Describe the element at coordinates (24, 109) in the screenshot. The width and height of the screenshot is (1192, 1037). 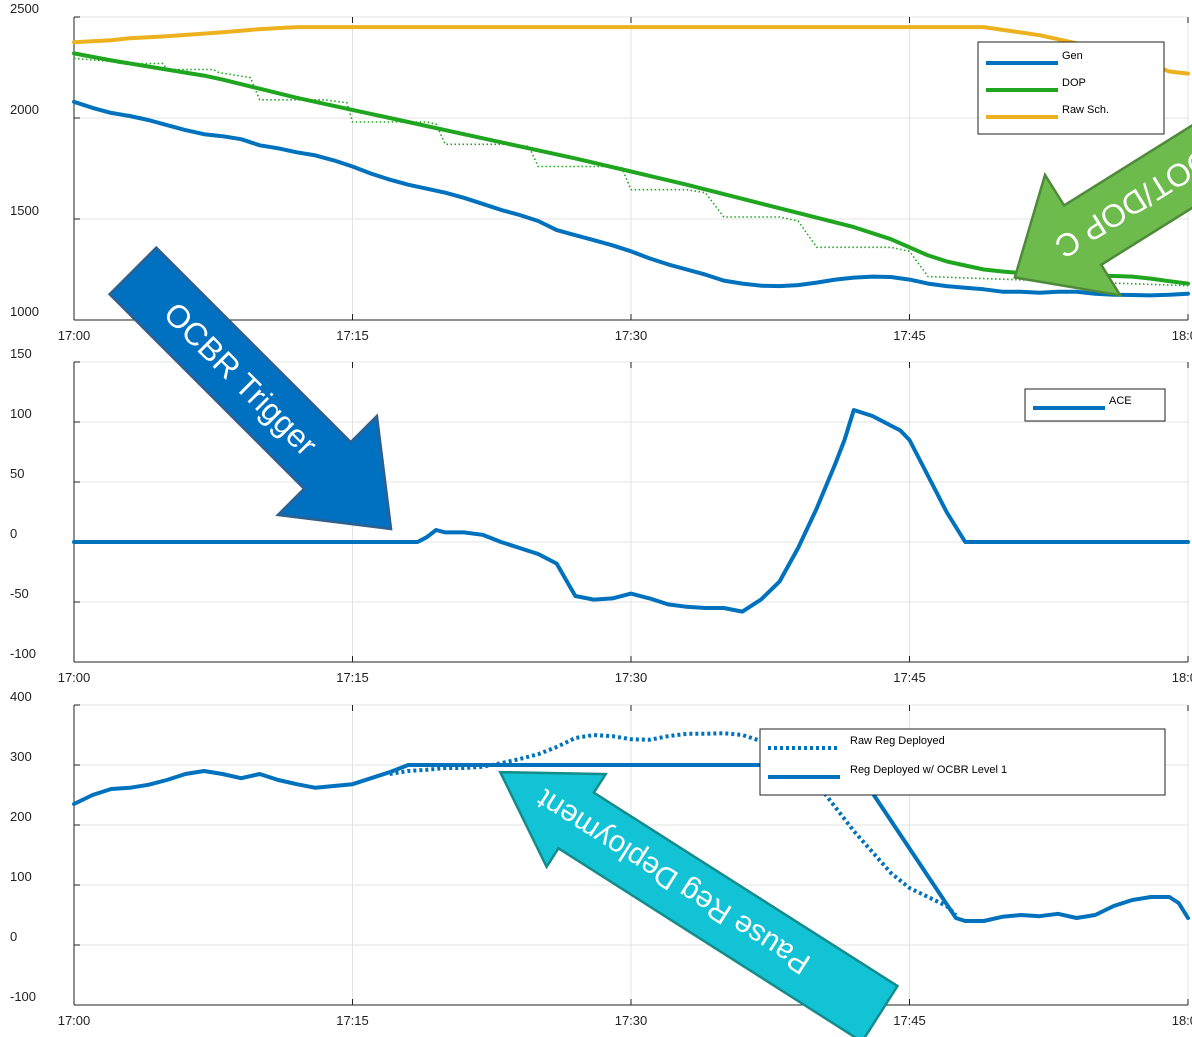
I see `y-tick-label: 2000` at that location.